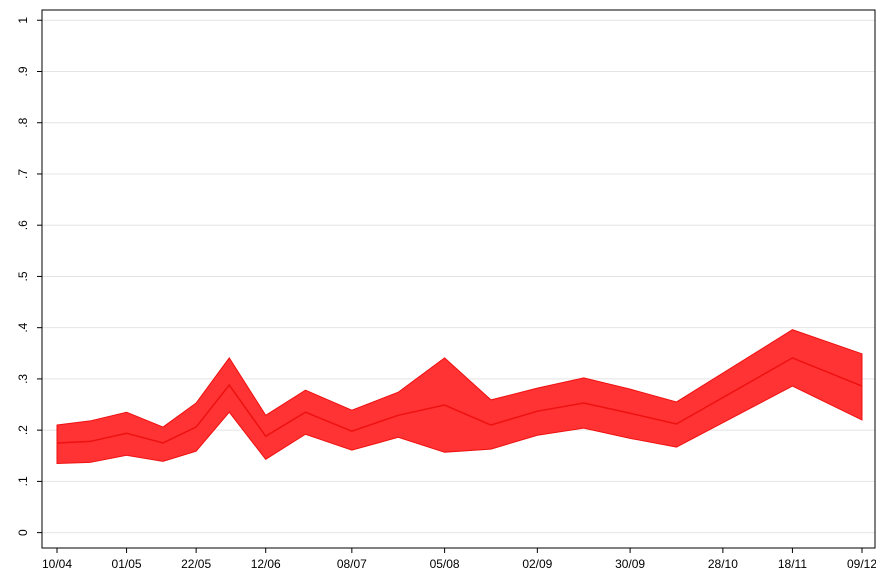  What do you see at coordinates (352, 564) in the screenshot?
I see `x-tick-label: 08/07` at bounding box center [352, 564].